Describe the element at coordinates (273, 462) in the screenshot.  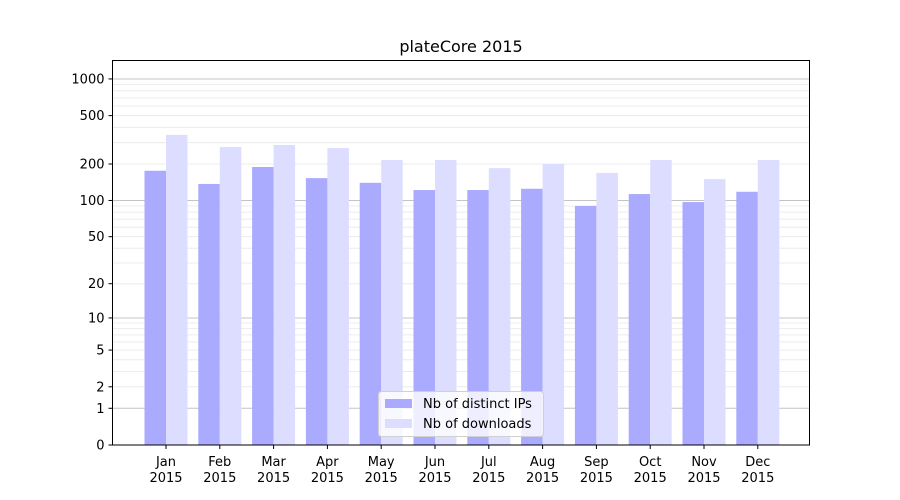
I see `x-tick-label: Mar` at that location.